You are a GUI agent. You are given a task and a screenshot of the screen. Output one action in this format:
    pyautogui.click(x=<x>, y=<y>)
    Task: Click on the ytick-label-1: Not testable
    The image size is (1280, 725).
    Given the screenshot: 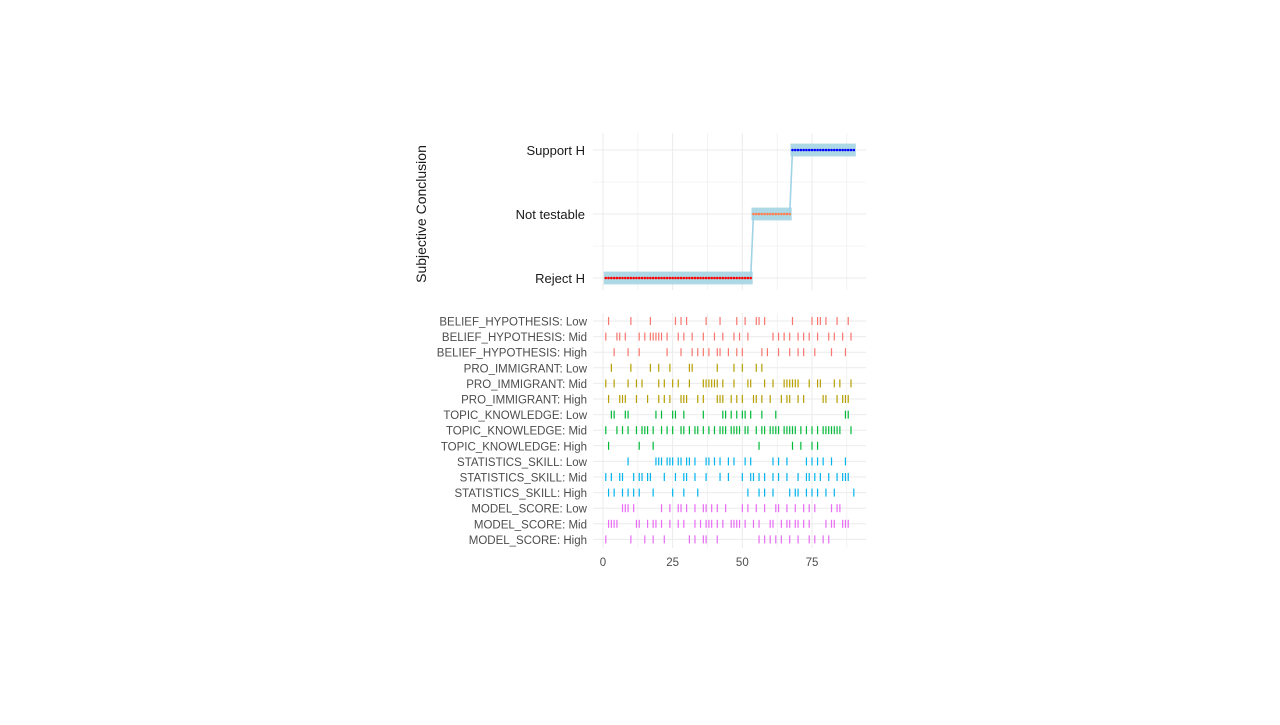 What is the action you would take?
    pyautogui.click(x=550, y=214)
    